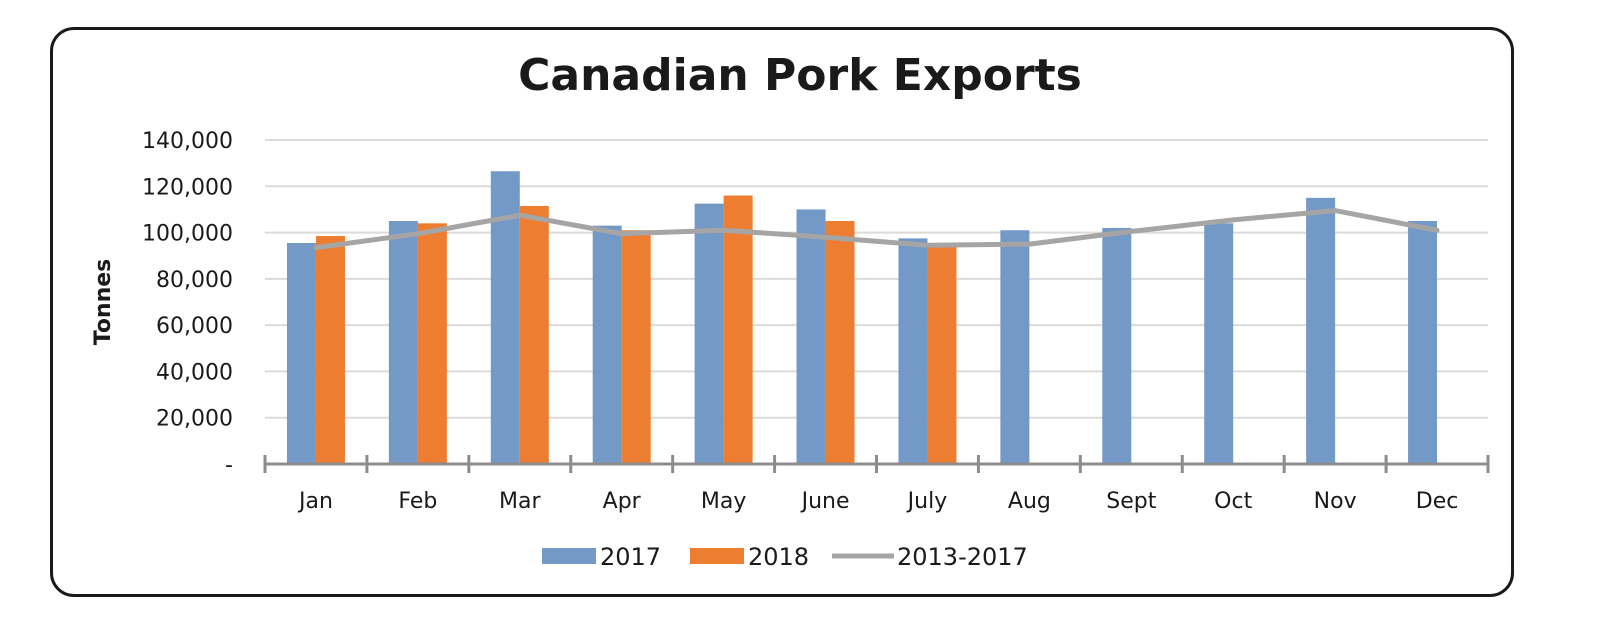  I want to click on x-tick-label: Jan, so click(315, 501).